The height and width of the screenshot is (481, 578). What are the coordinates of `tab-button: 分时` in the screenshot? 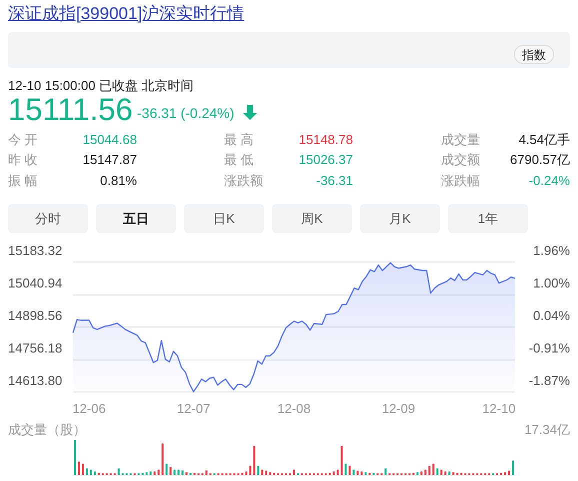 It's located at (48, 218).